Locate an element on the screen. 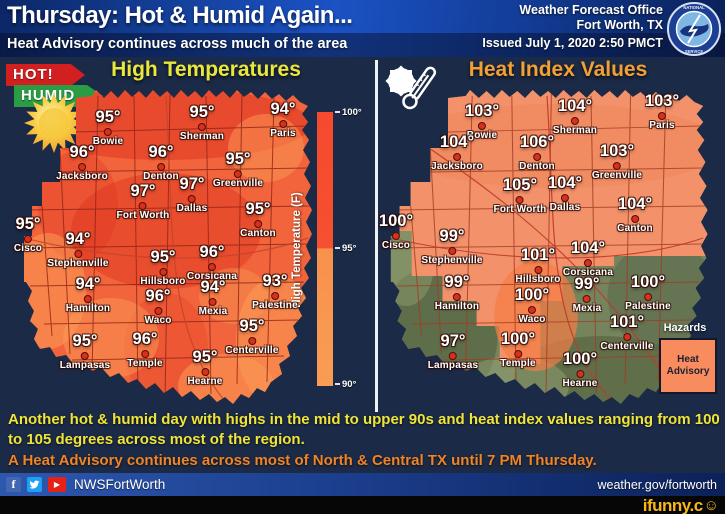 This screenshot has height=514, width=725. station-bowie: 95° Bowie is located at coordinates (108, 128).